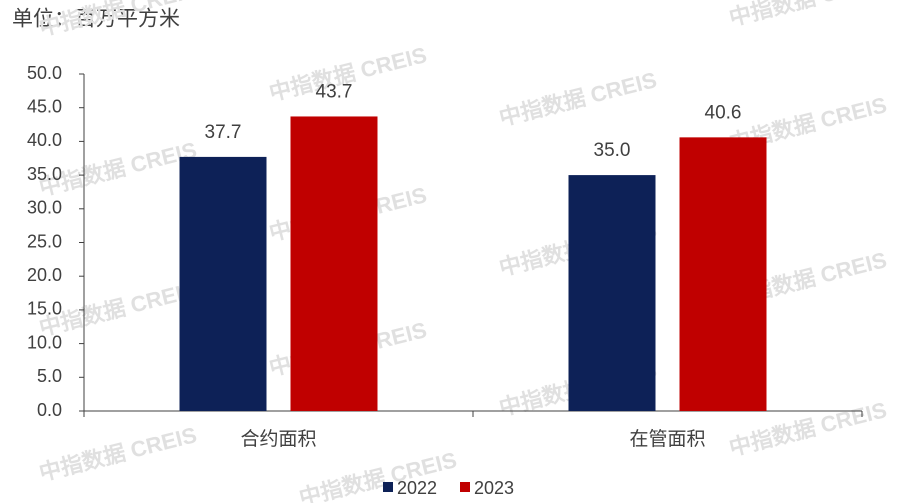 This screenshot has height=503, width=908. Describe the element at coordinates (44, 309) in the screenshot. I see `y-tick-label: 15.0` at that location.